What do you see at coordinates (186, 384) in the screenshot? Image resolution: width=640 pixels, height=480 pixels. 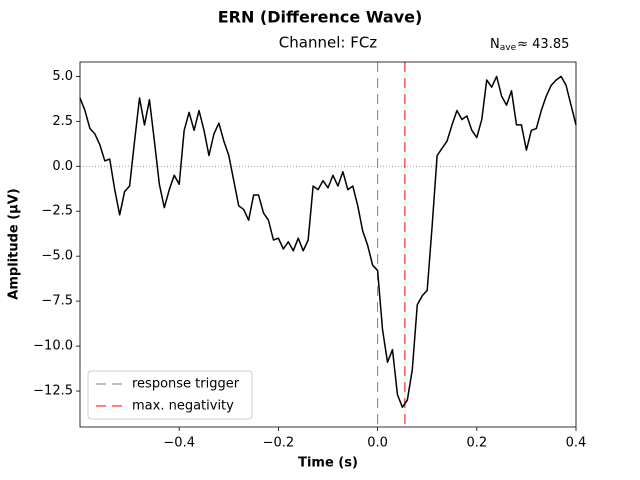 I see `legend-label: response trigger` at bounding box center [186, 384].